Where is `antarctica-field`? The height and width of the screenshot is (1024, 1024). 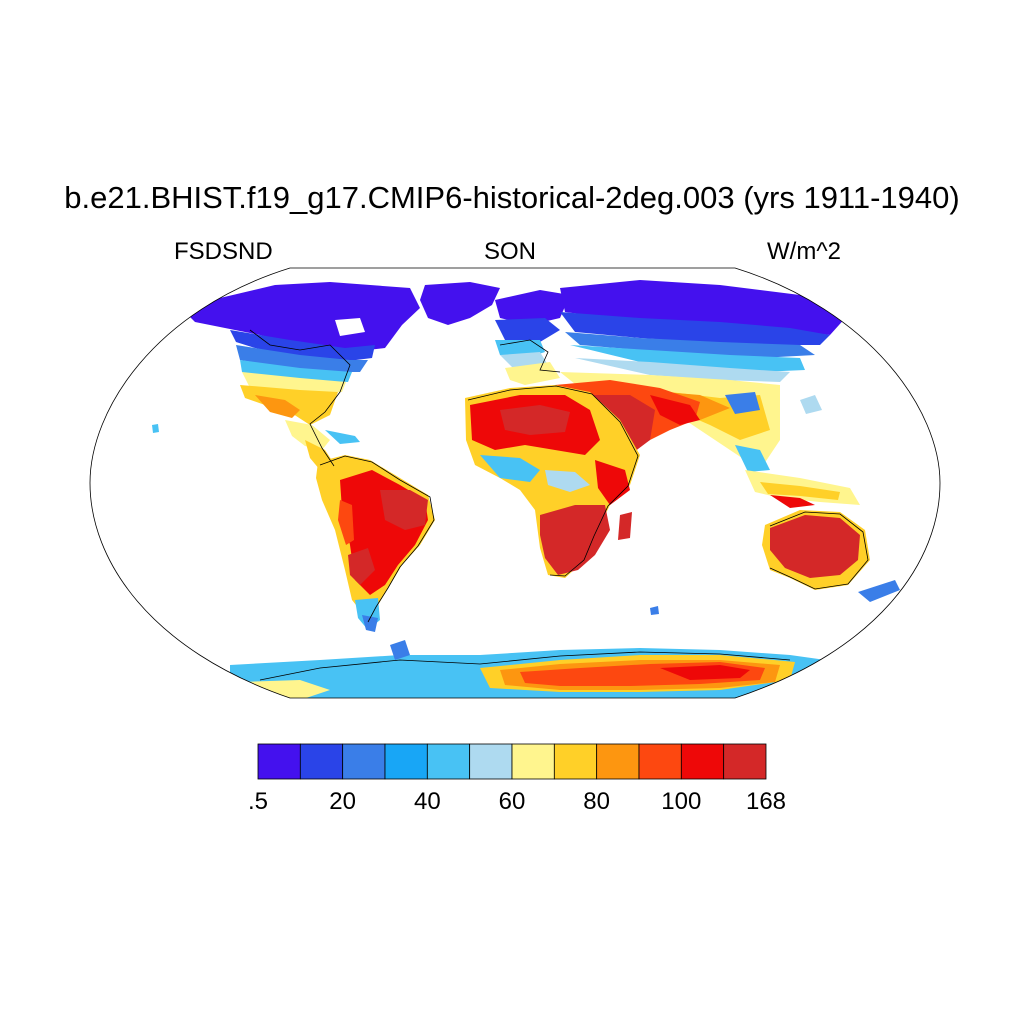 antarctica-field is located at coordinates (535, 669).